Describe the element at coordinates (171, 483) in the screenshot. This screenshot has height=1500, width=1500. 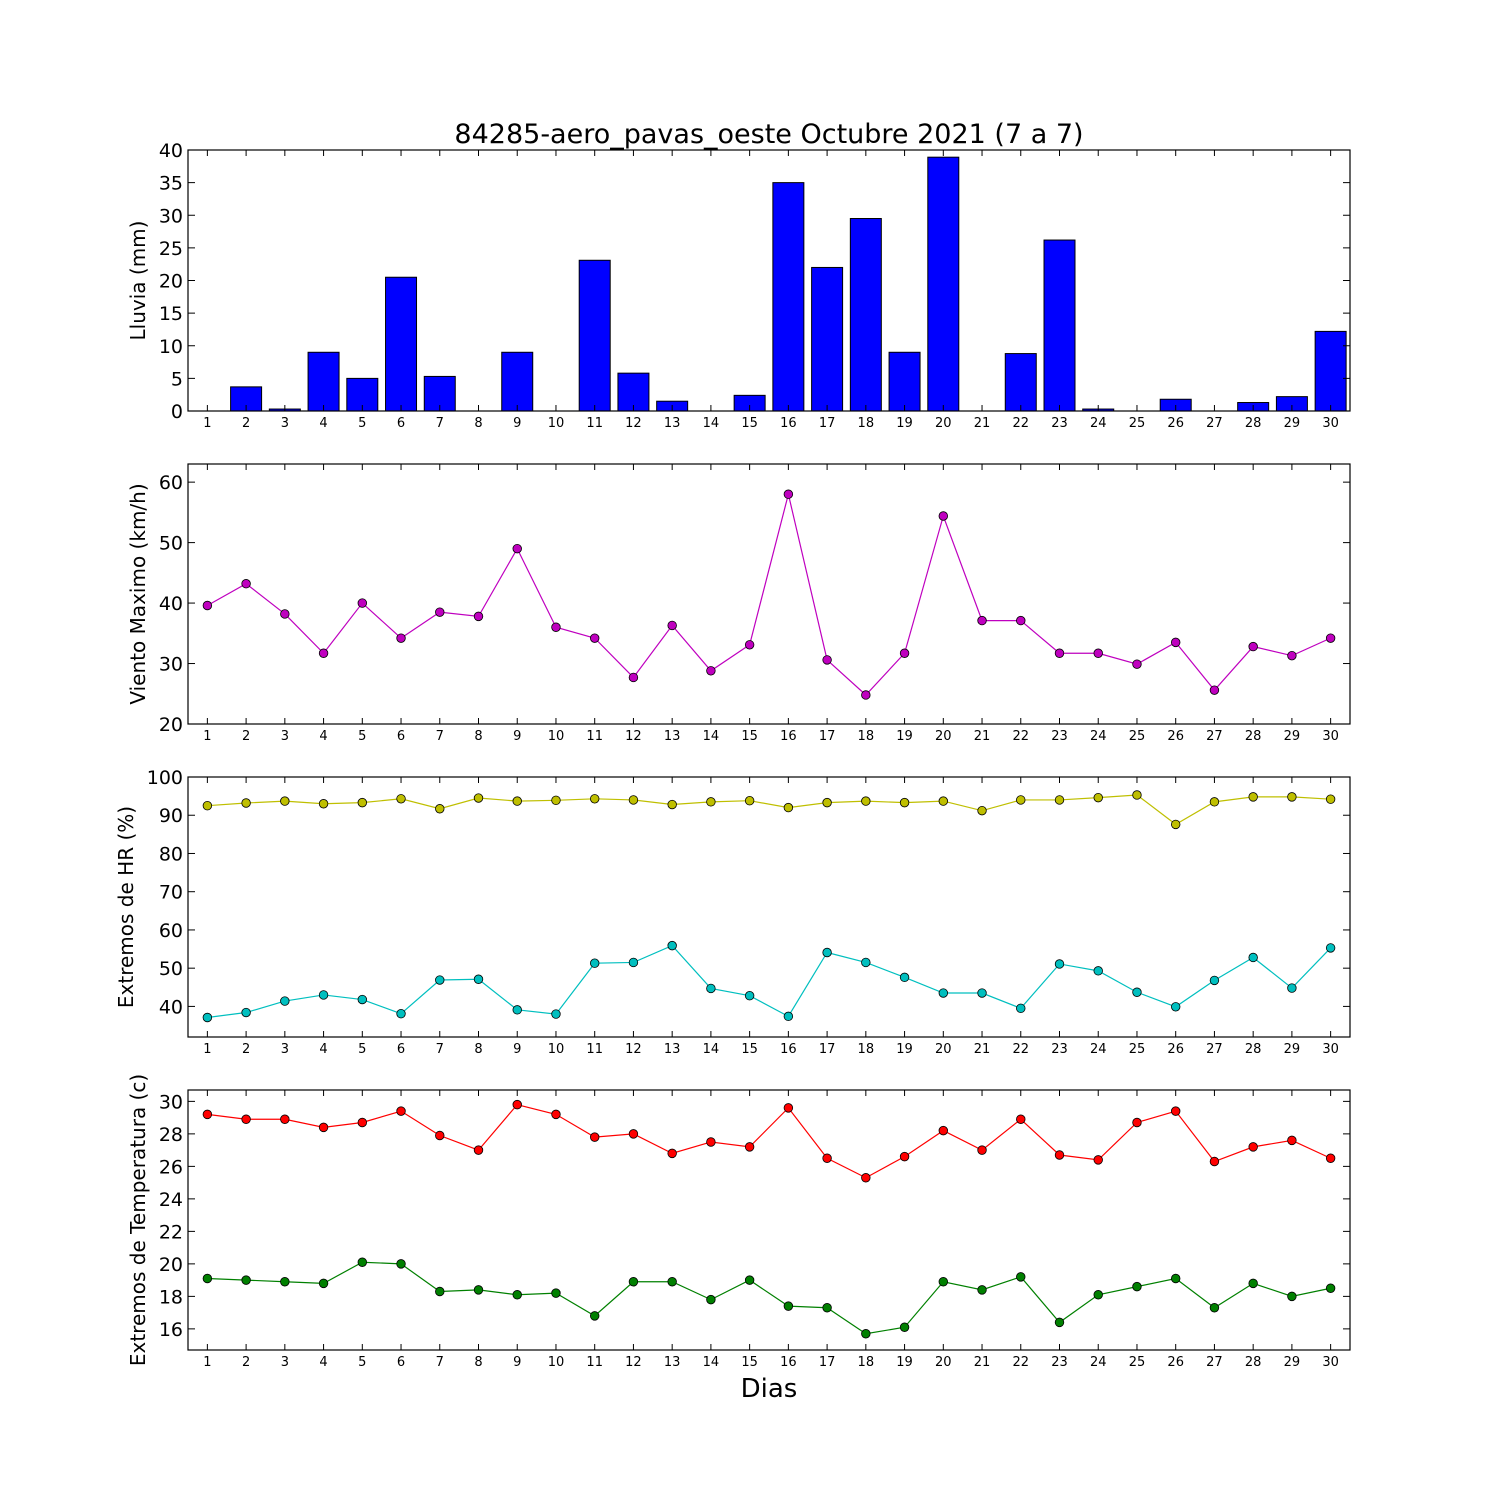
I see `y-tick-label: 60` at that location.